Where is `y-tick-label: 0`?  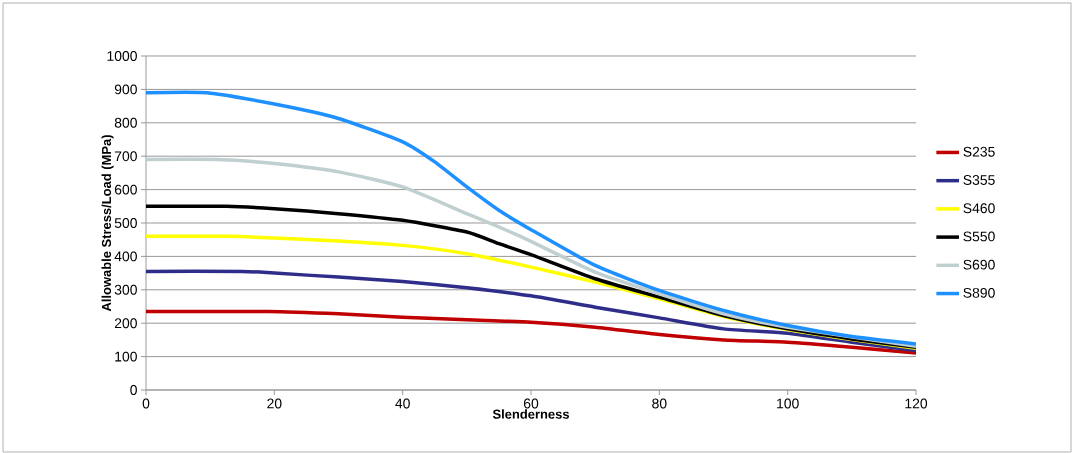 y-tick-label: 0 is located at coordinates (133, 390).